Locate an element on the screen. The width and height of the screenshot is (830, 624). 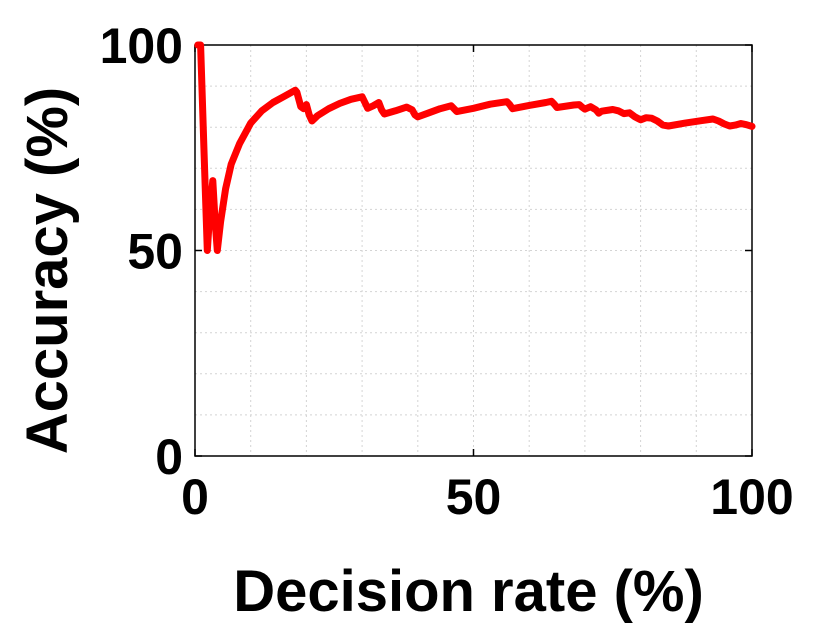
y-axis-label: Accuracy (%) is located at coordinates (47, 270).